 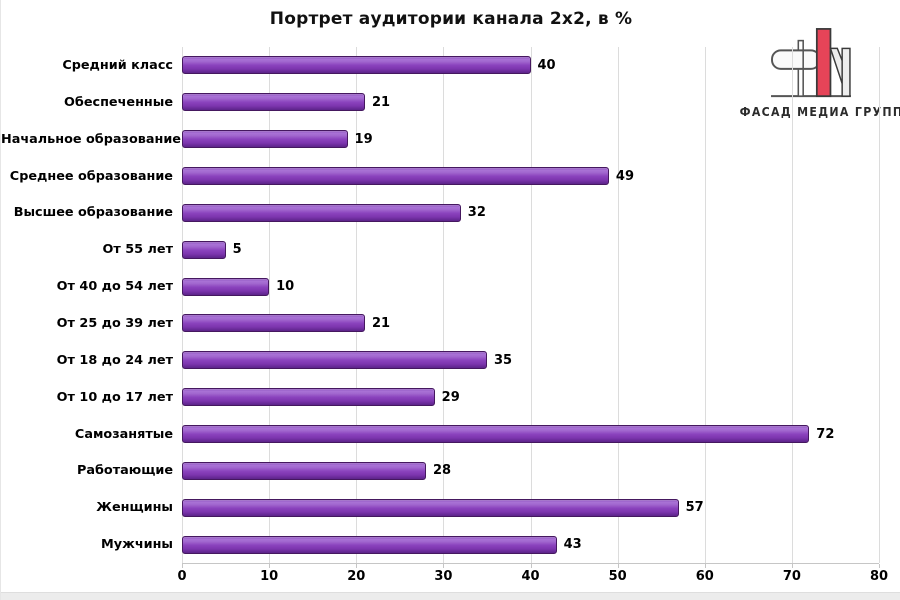 What do you see at coordinates (572, 545) in the screenshot?
I see `value-label: 43` at bounding box center [572, 545].